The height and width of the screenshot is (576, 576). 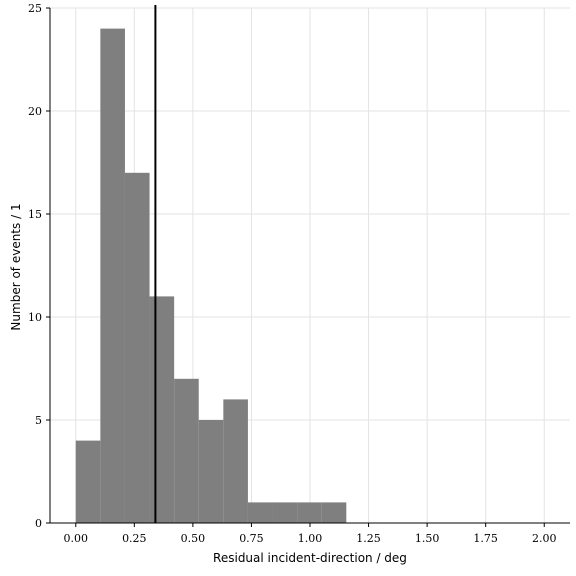 What do you see at coordinates (76, 538) in the screenshot?
I see `x-tick-label-0: 0.00` at bounding box center [76, 538].